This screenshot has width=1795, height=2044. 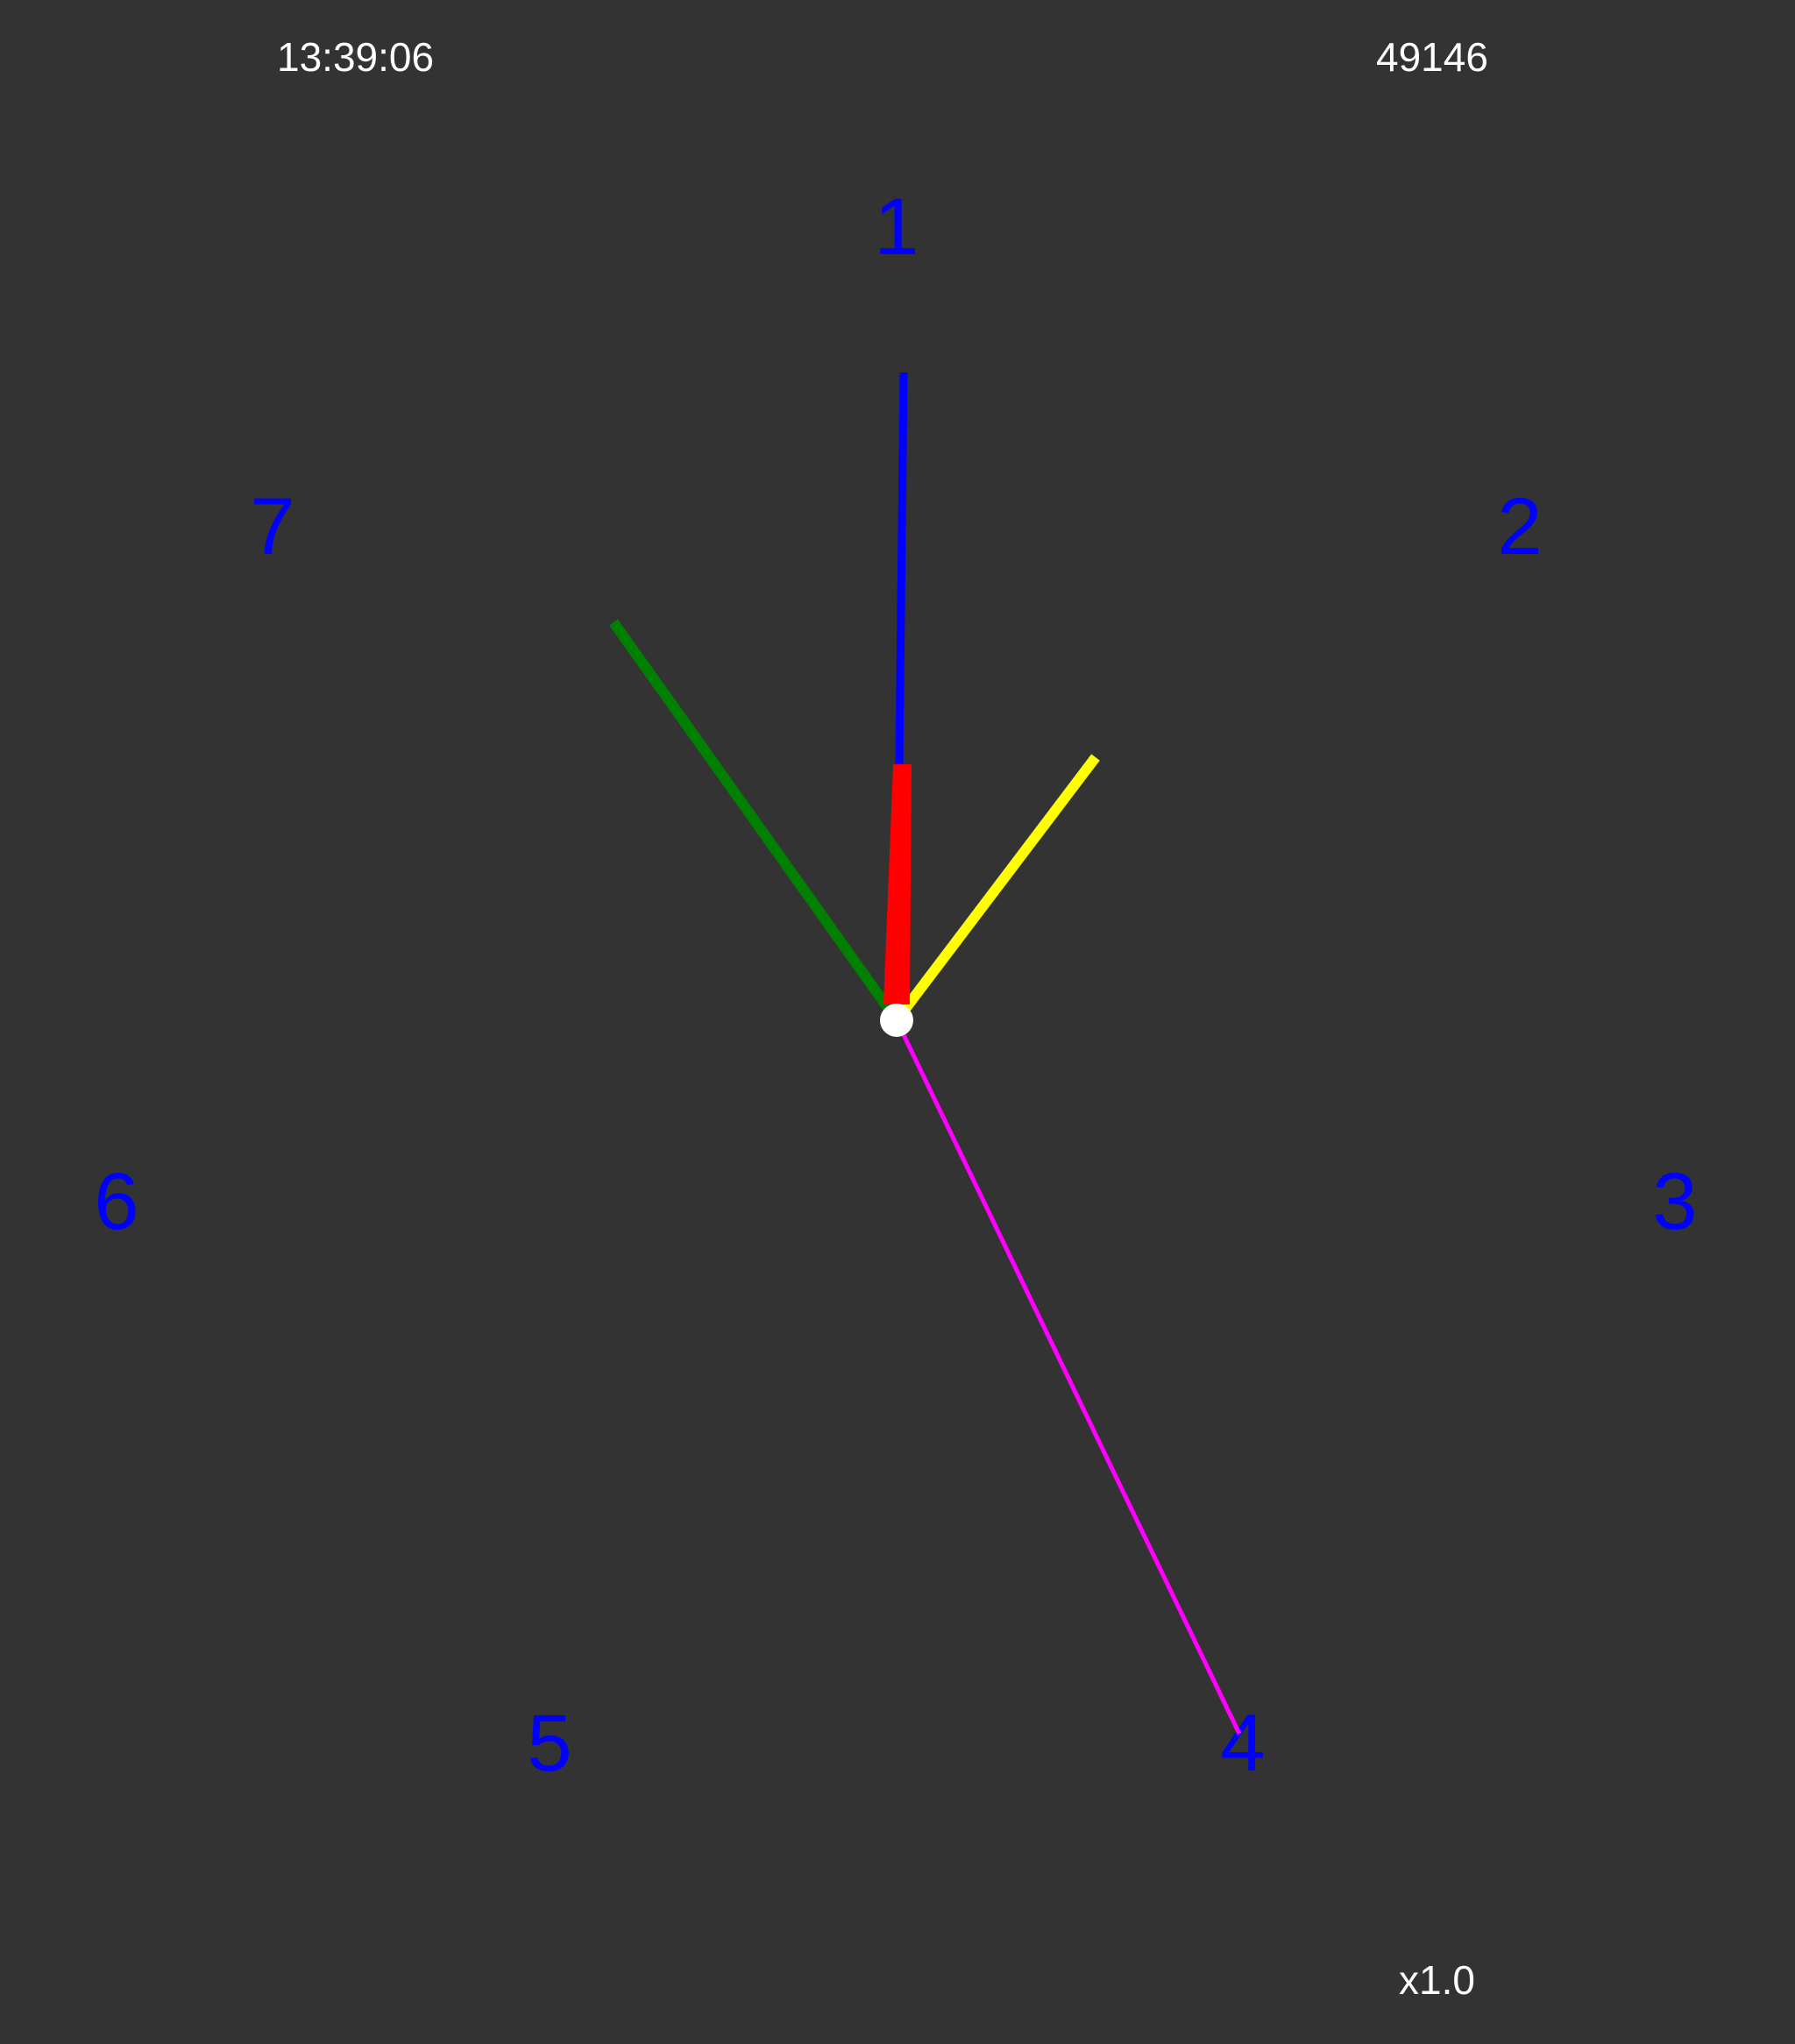 I want to click on numeral-2: 2, so click(x=1519, y=526).